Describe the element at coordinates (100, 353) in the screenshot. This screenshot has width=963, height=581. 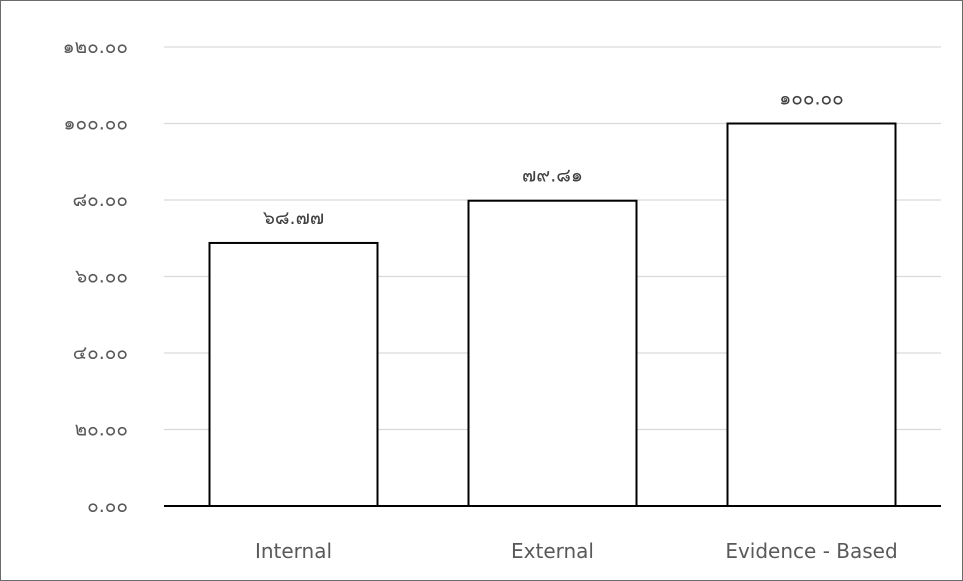
I see `y-tick-label: ๔๐.๐๐` at that location.